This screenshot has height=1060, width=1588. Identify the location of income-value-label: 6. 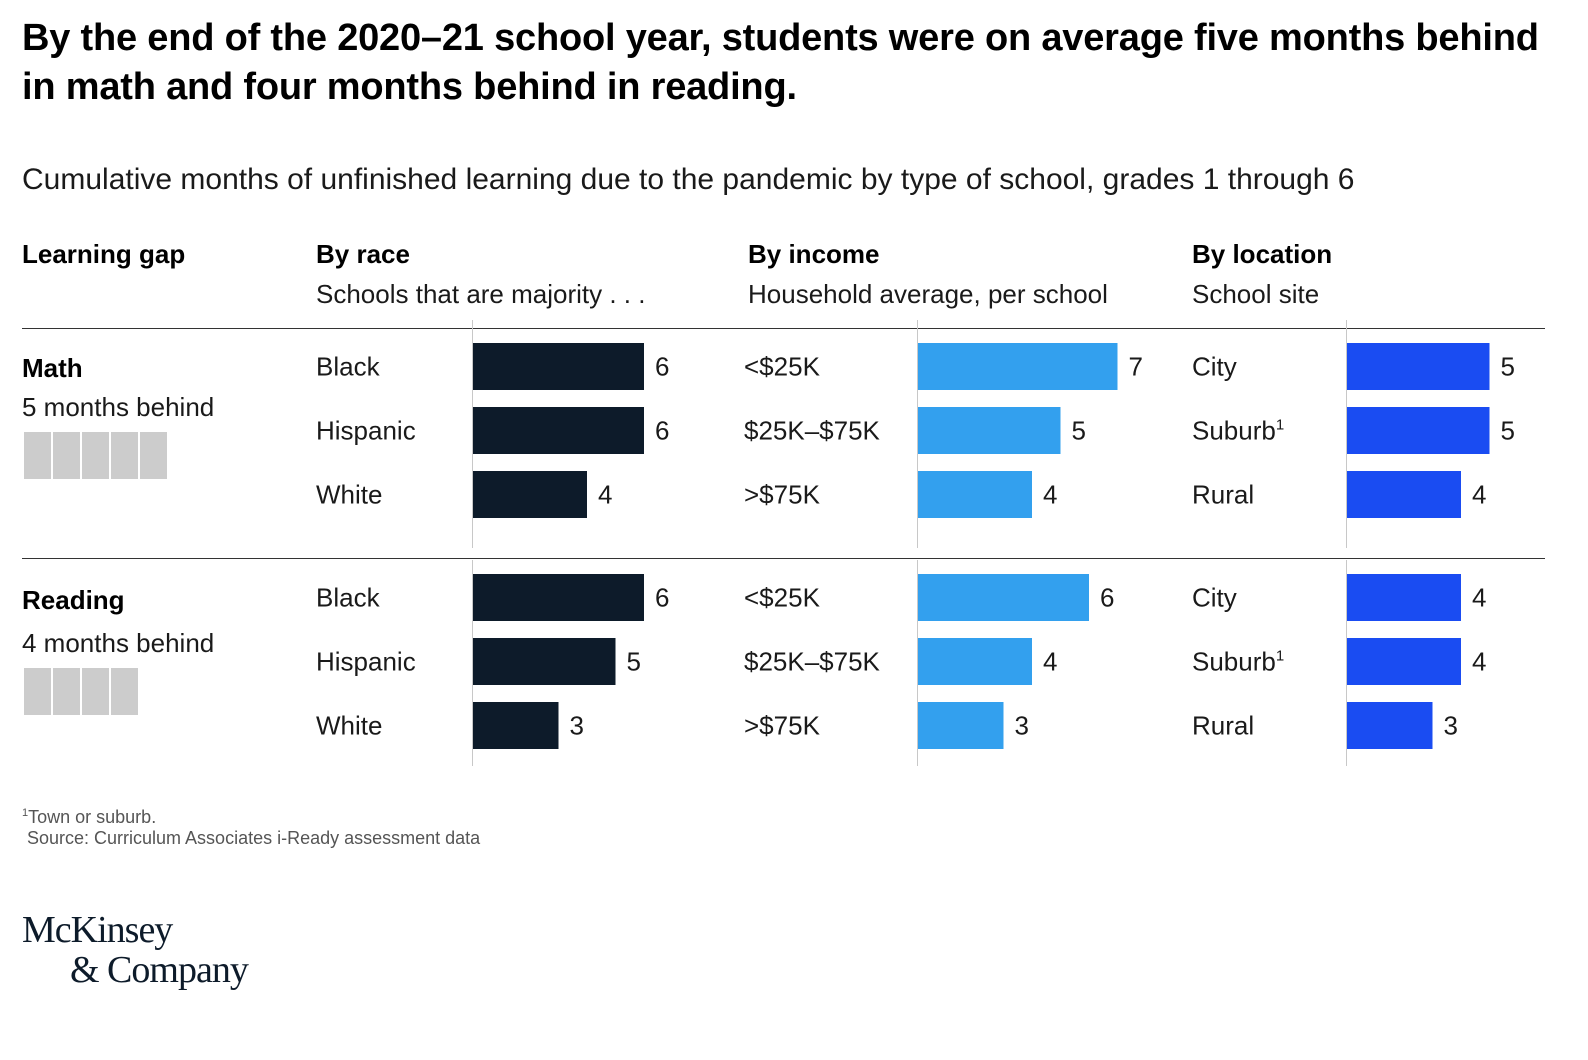
(1107, 598).